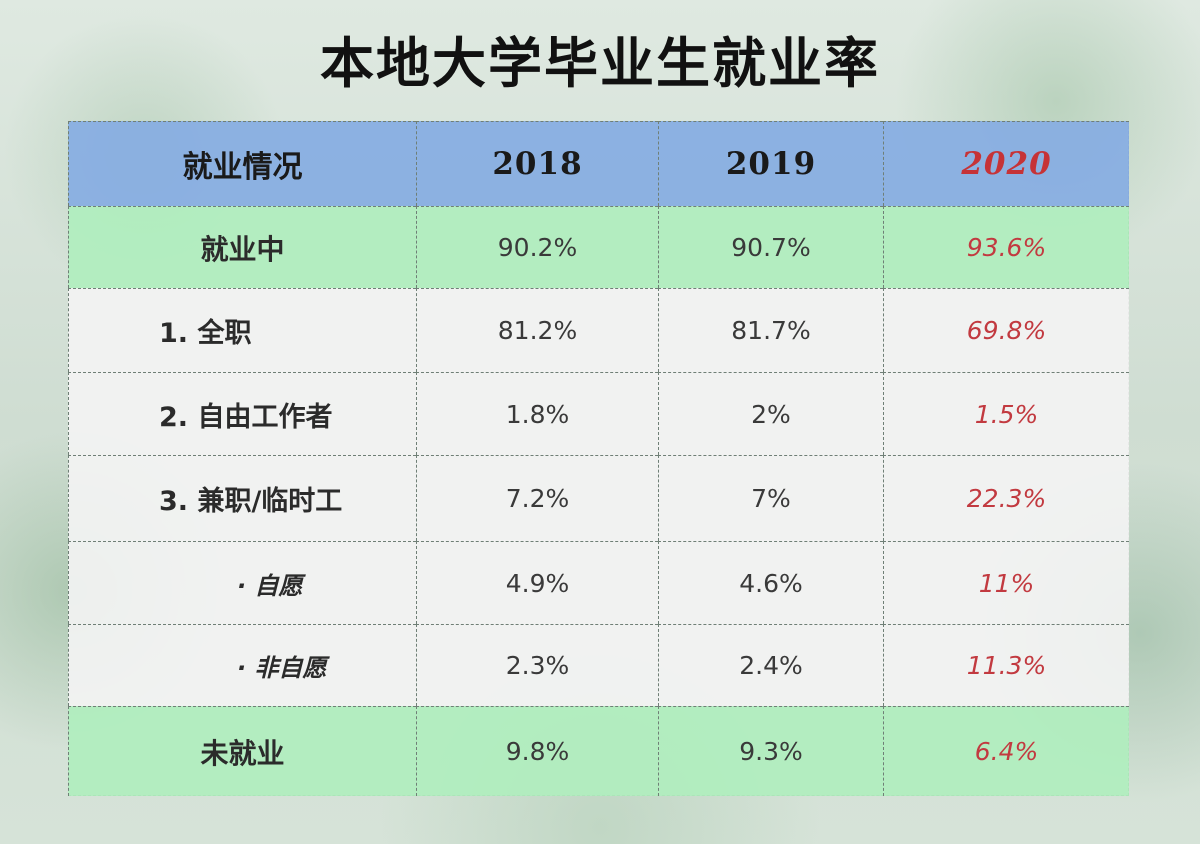  Describe the element at coordinates (1006, 582) in the screenshot. I see `table-cell-highlight: 11%` at that location.